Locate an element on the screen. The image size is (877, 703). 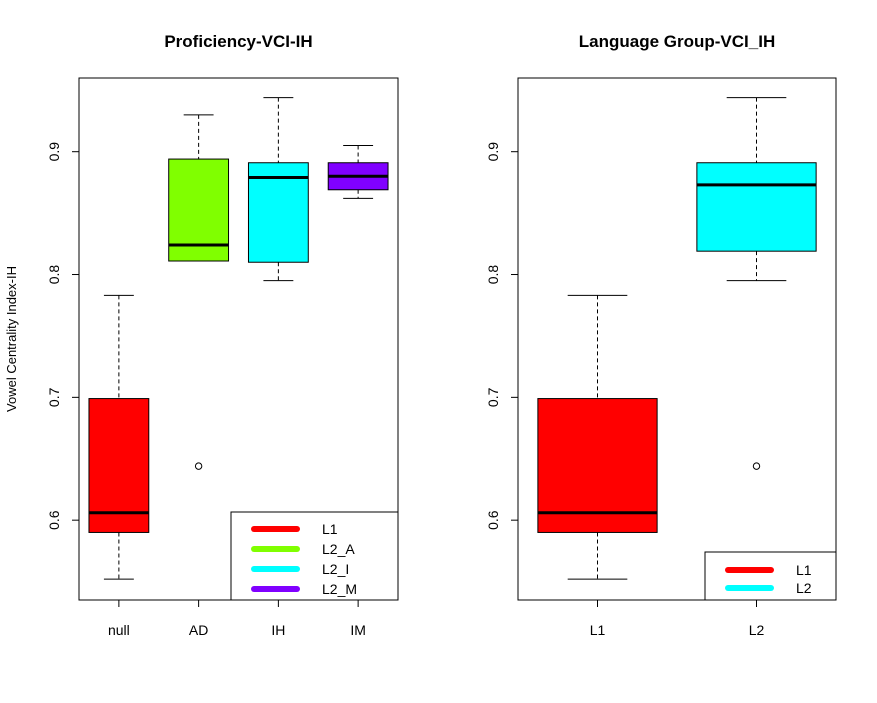
y-axis-label: Vowel Centrality Index-IH is located at coordinates (11, 339).